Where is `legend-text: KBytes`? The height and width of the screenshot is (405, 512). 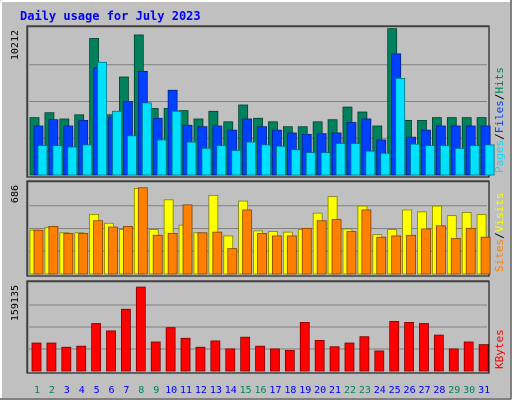
legend-text: KBytes is located at coordinates (499, 349).